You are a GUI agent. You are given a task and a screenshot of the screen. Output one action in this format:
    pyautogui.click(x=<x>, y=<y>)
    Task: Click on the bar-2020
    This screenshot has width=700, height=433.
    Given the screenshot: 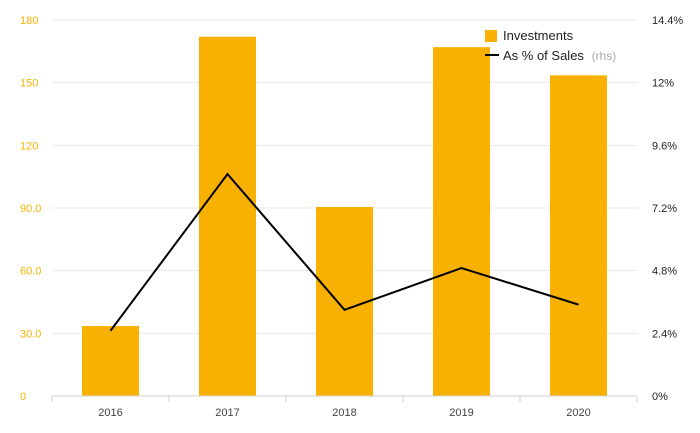 What is the action you would take?
    pyautogui.click(x=578, y=235)
    